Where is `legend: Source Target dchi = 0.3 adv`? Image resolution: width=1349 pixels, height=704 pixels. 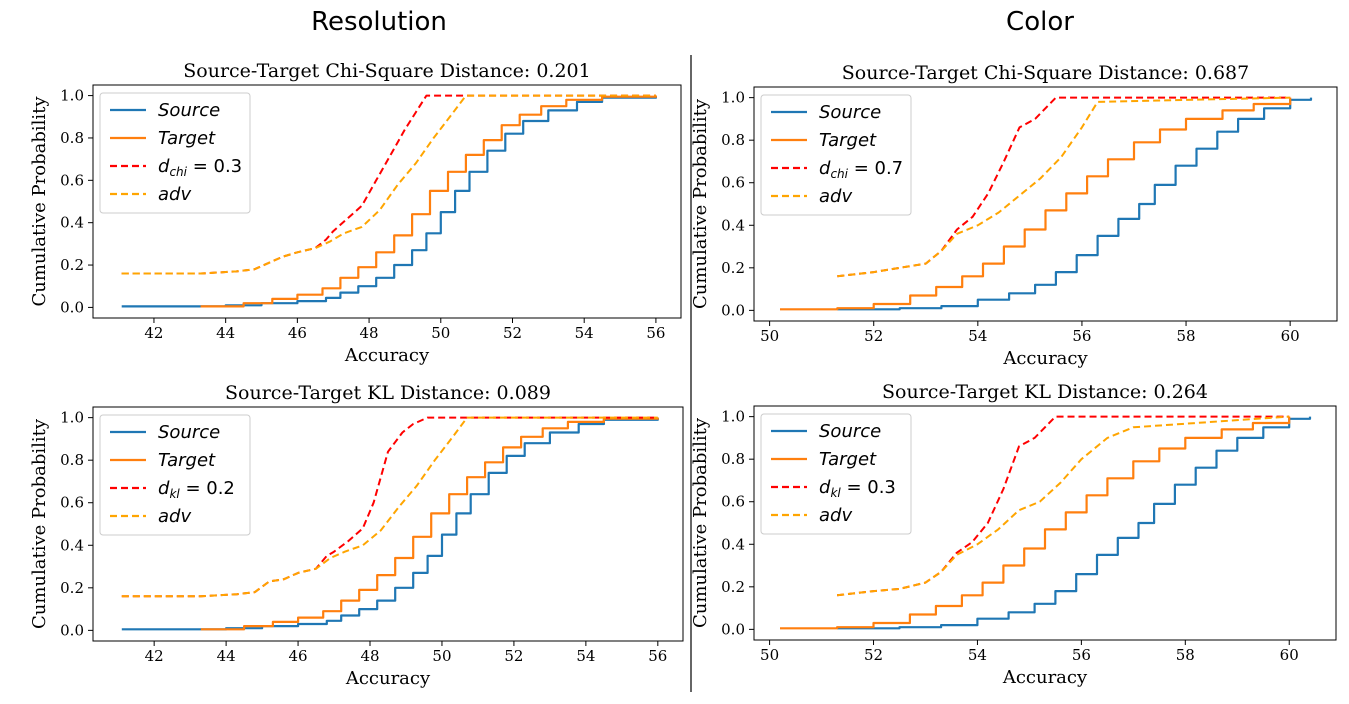 legend: Source Target dchi = 0.3 adv is located at coordinates (175, 153).